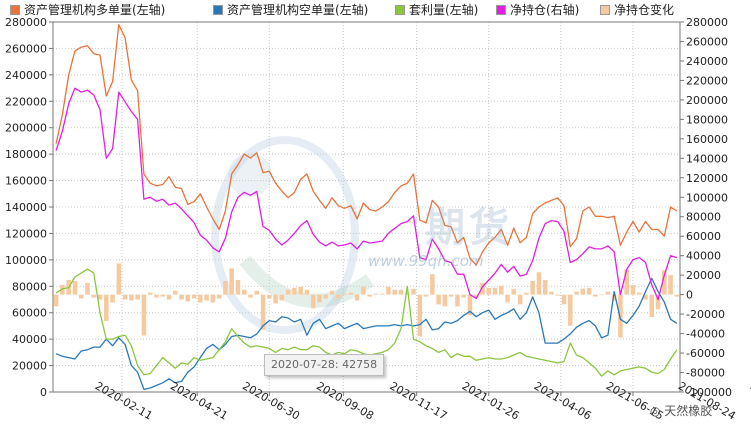 This screenshot has width=751, height=445. I want to click on tooltip: 2020-07-28: 42758, so click(324, 365).